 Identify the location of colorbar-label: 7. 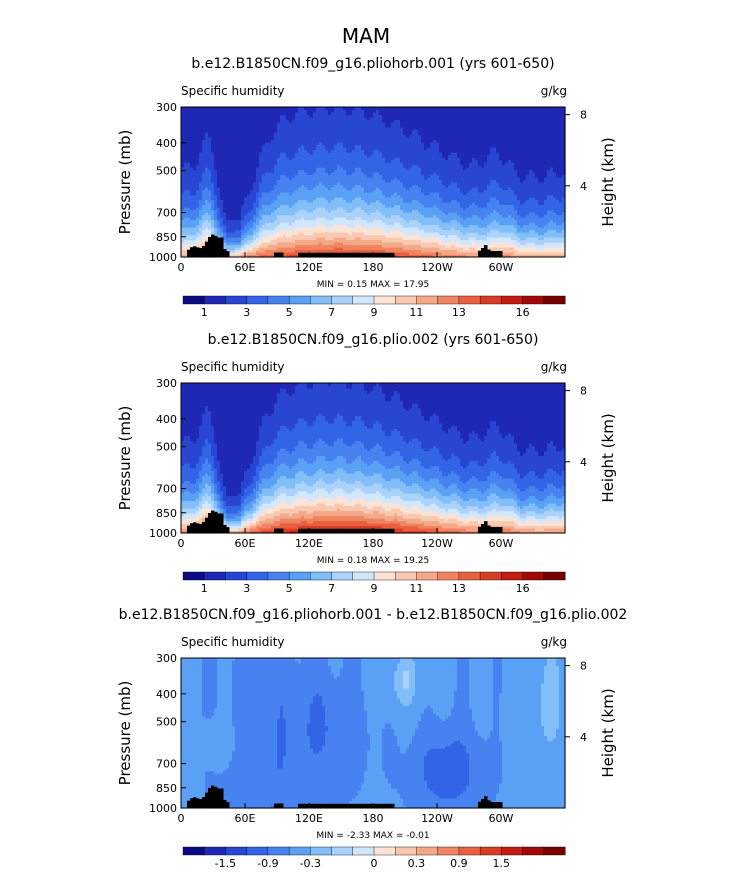
(331, 588).